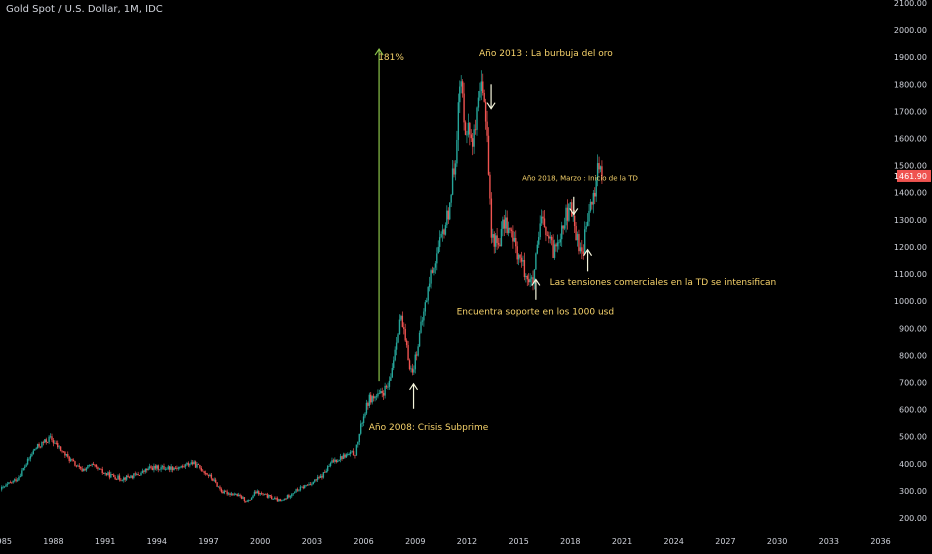 Image resolution: width=932 pixels, height=554 pixels. What do you see at coordinates (580, 179) in the screenshot?
I see `annotation-2: Año 2018, Marzo : Inicio de la TD` at bounding box center [580, 179].